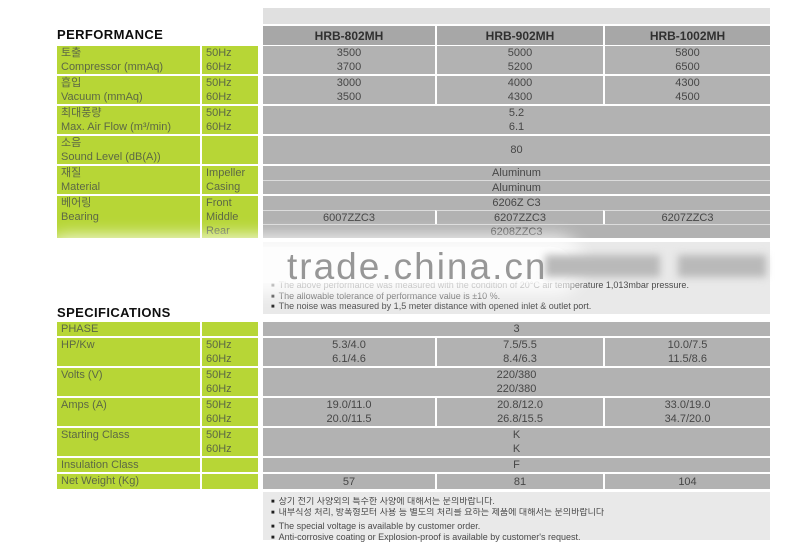  I want to click on data-cell: 57, so click(349, 481).